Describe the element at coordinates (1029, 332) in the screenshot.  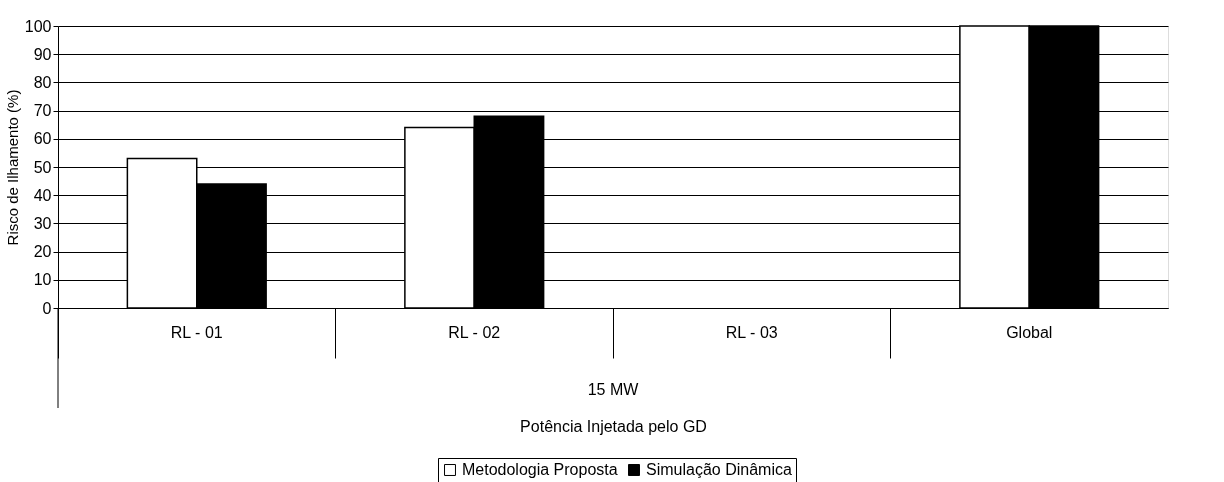
I see `x-tick-label: Global` at that location.